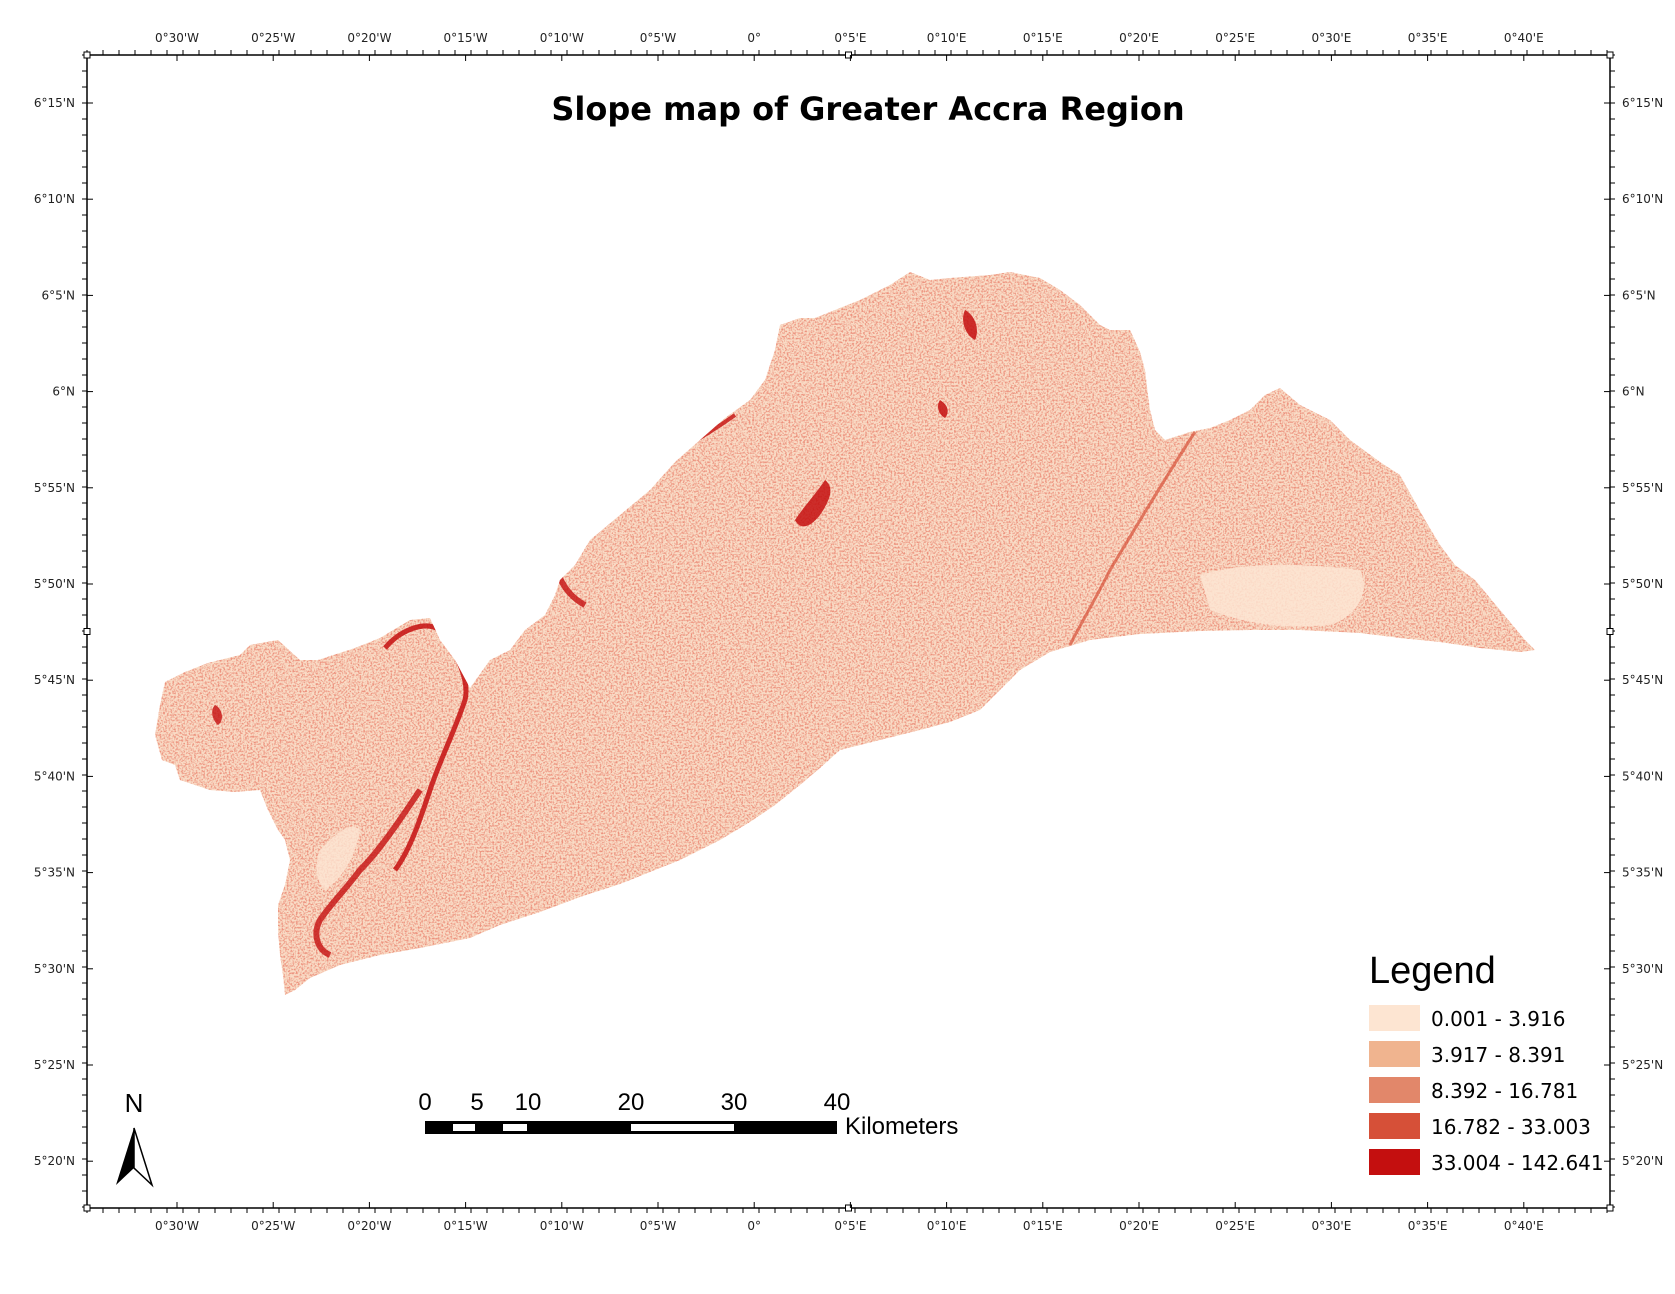 Image resolution: width=1675 pixels, height=1294 pixels. I want to click on legend-item-label: 3.917 - 8.391, so click(1498, 1055).